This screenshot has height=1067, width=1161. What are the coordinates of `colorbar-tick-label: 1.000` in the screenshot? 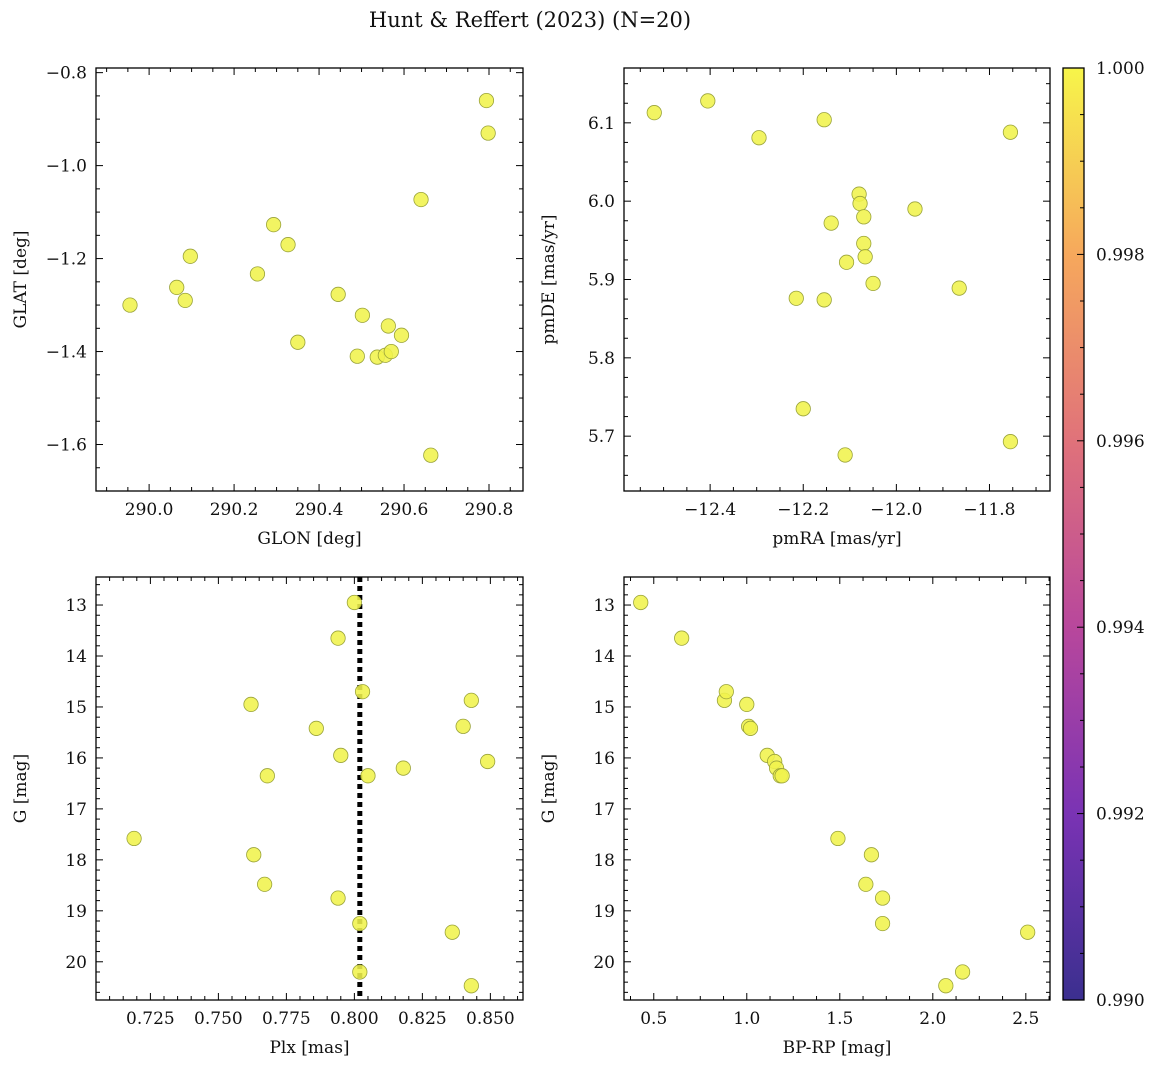 It's located at (1120, 69).